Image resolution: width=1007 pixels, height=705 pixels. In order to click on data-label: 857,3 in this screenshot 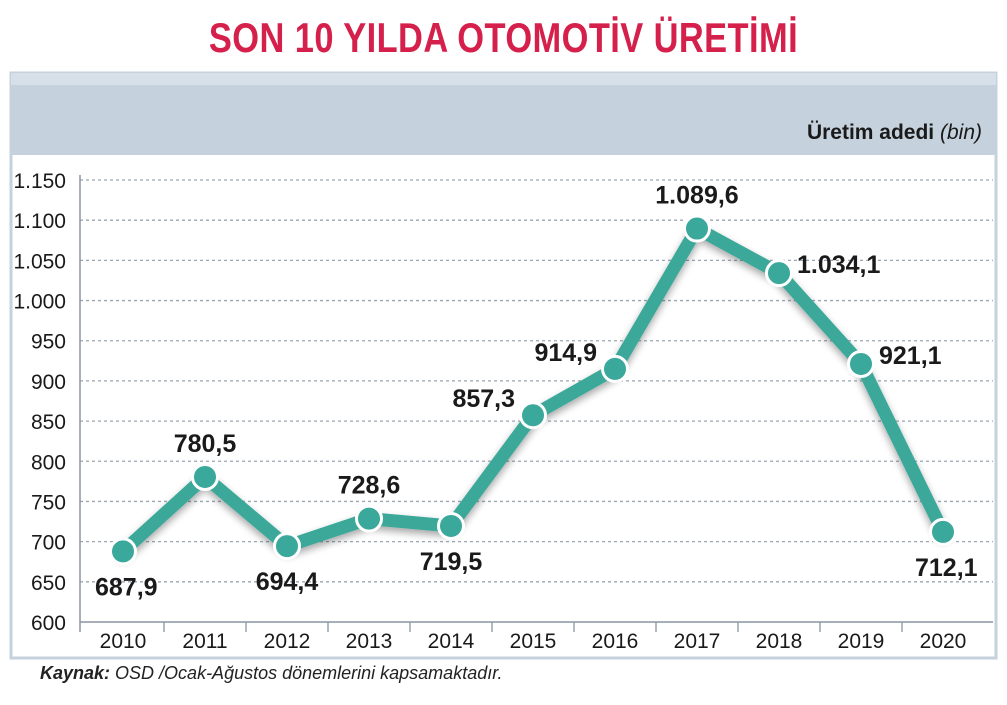, I will do `click(483, 399)`.